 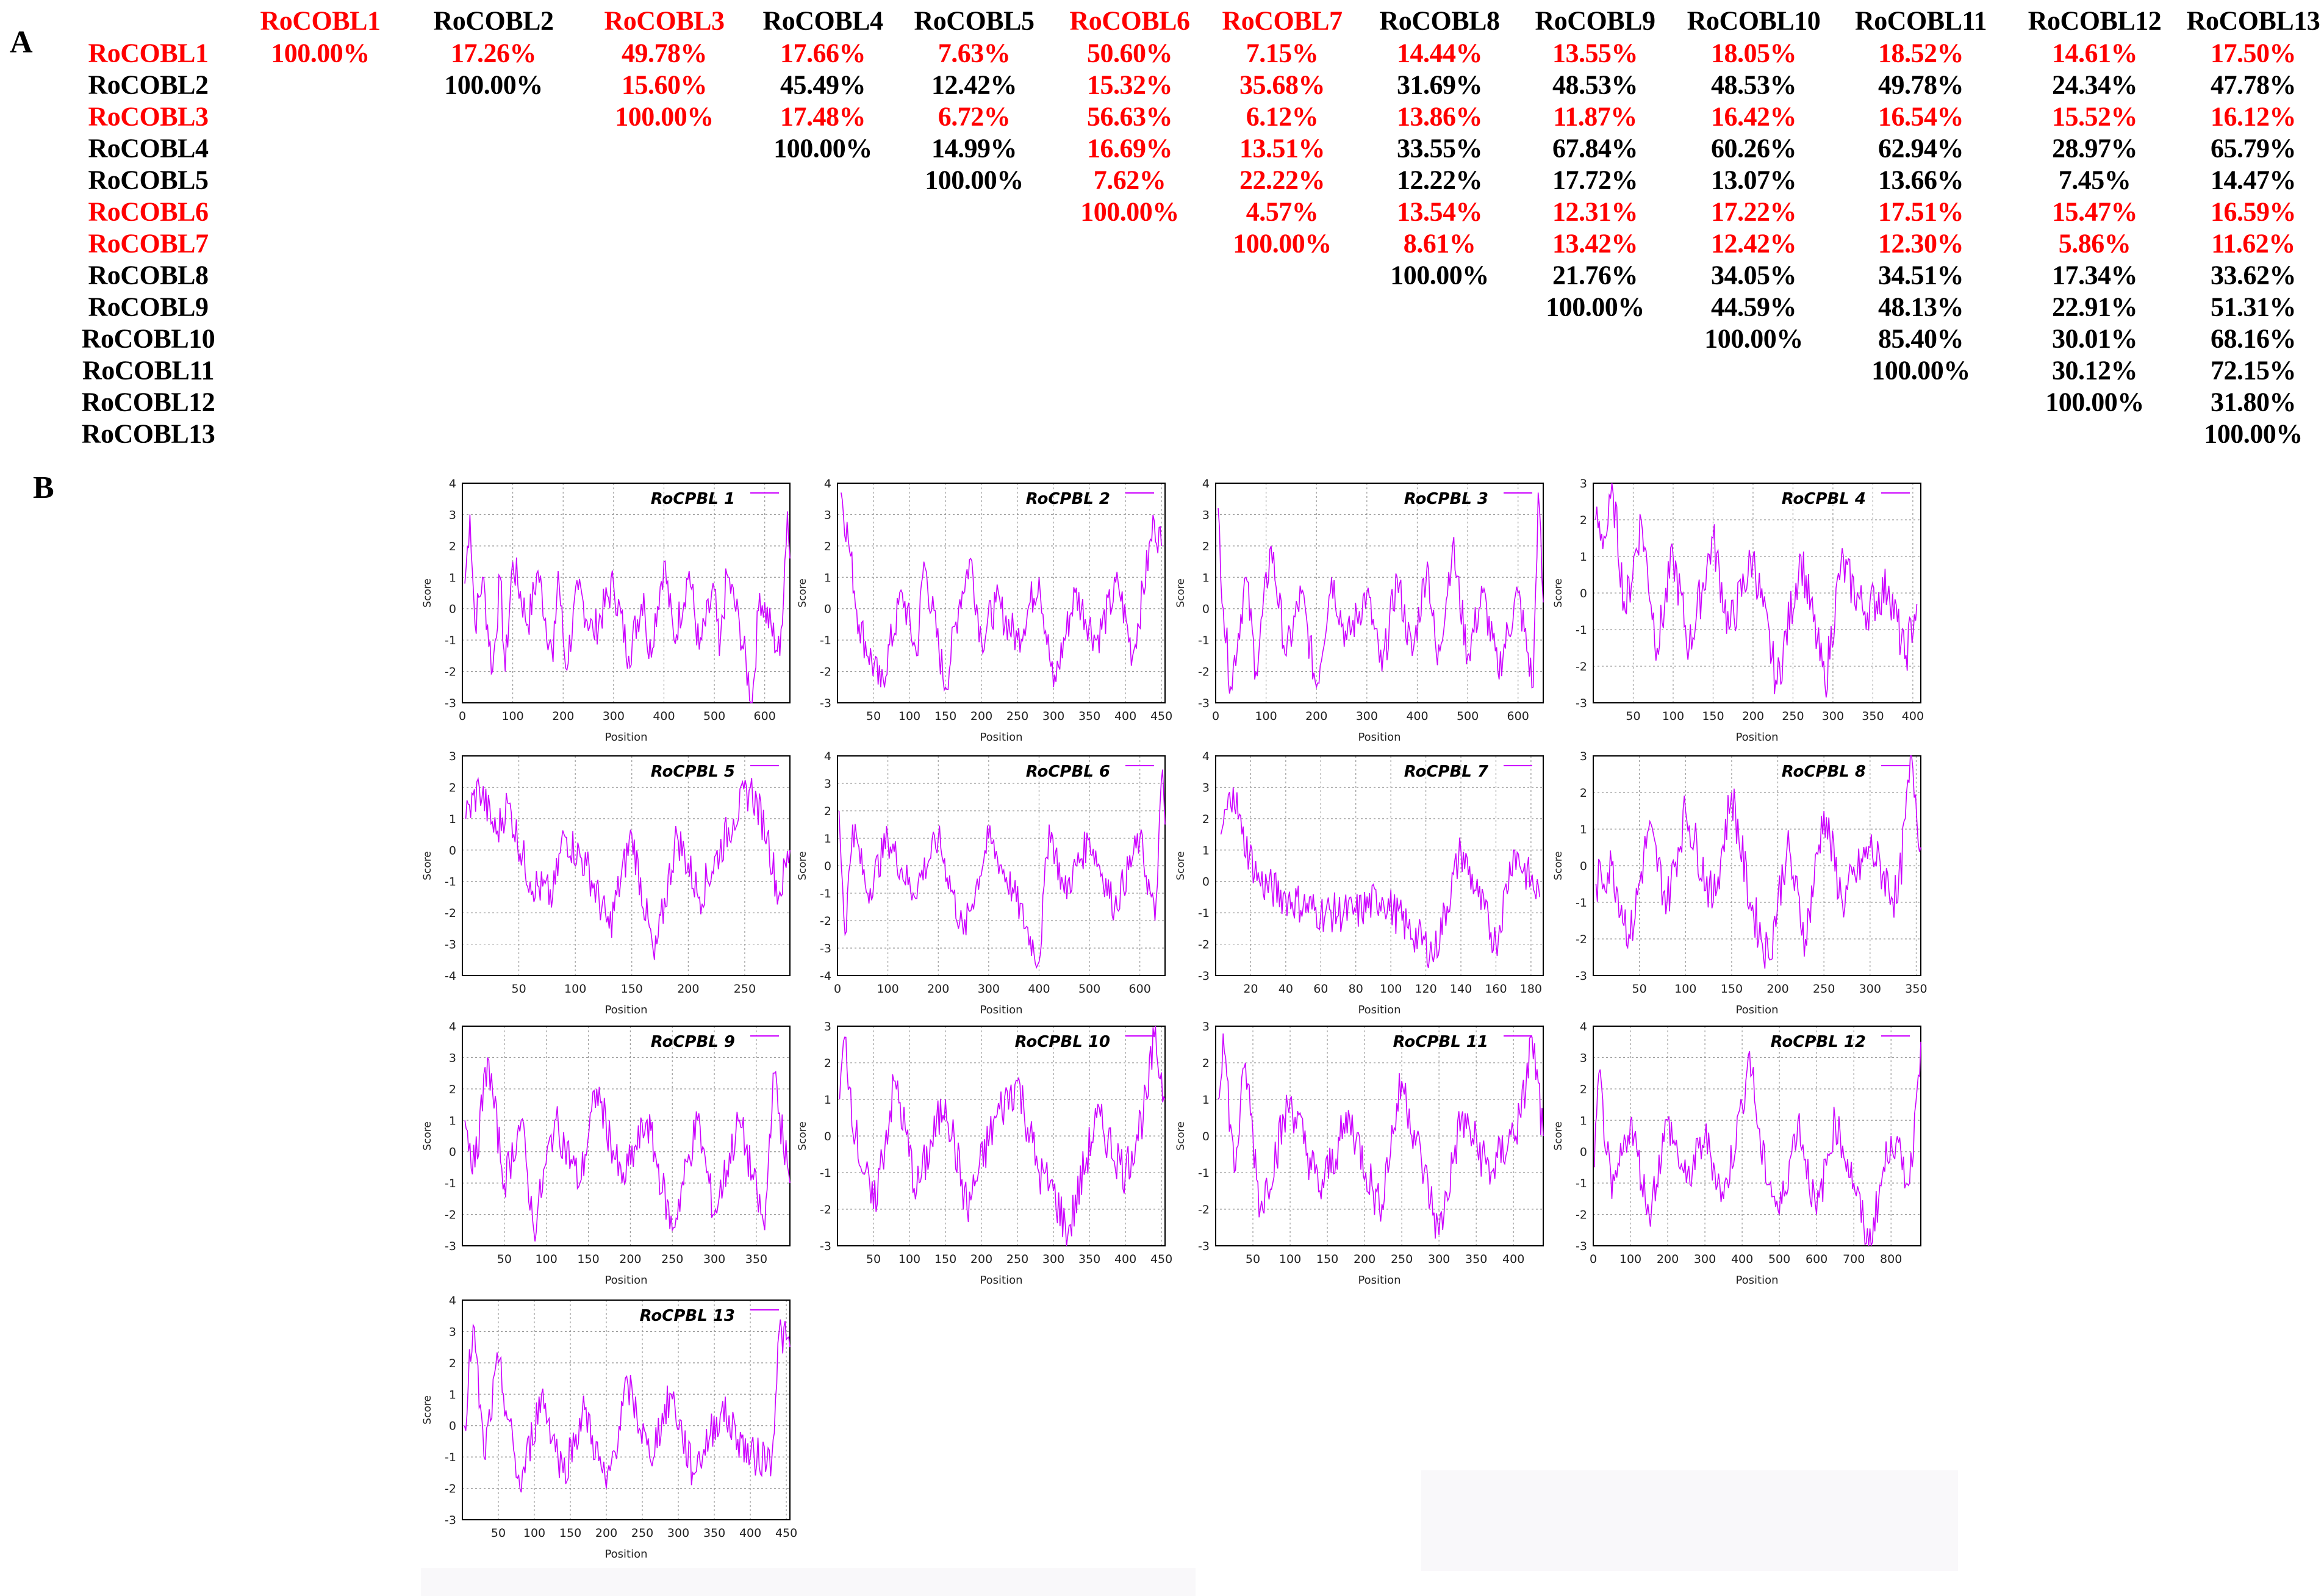 What do you see at coordinates (1824, 499) in the screenshot?
I see `plot-title: RoCPBL 4` at bounding box center [1824, 499].